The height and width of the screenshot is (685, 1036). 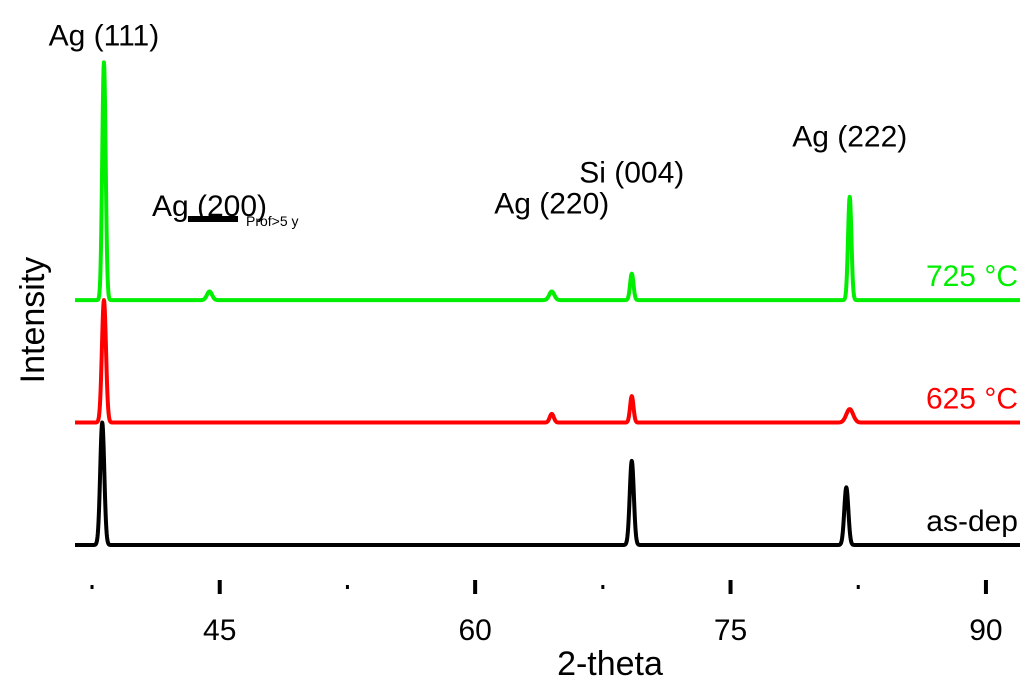 What do you see at coordinates (610, 664) in the screenshot?
I see `x-axis-title: 2-theta` at bounding box center [610, 664].